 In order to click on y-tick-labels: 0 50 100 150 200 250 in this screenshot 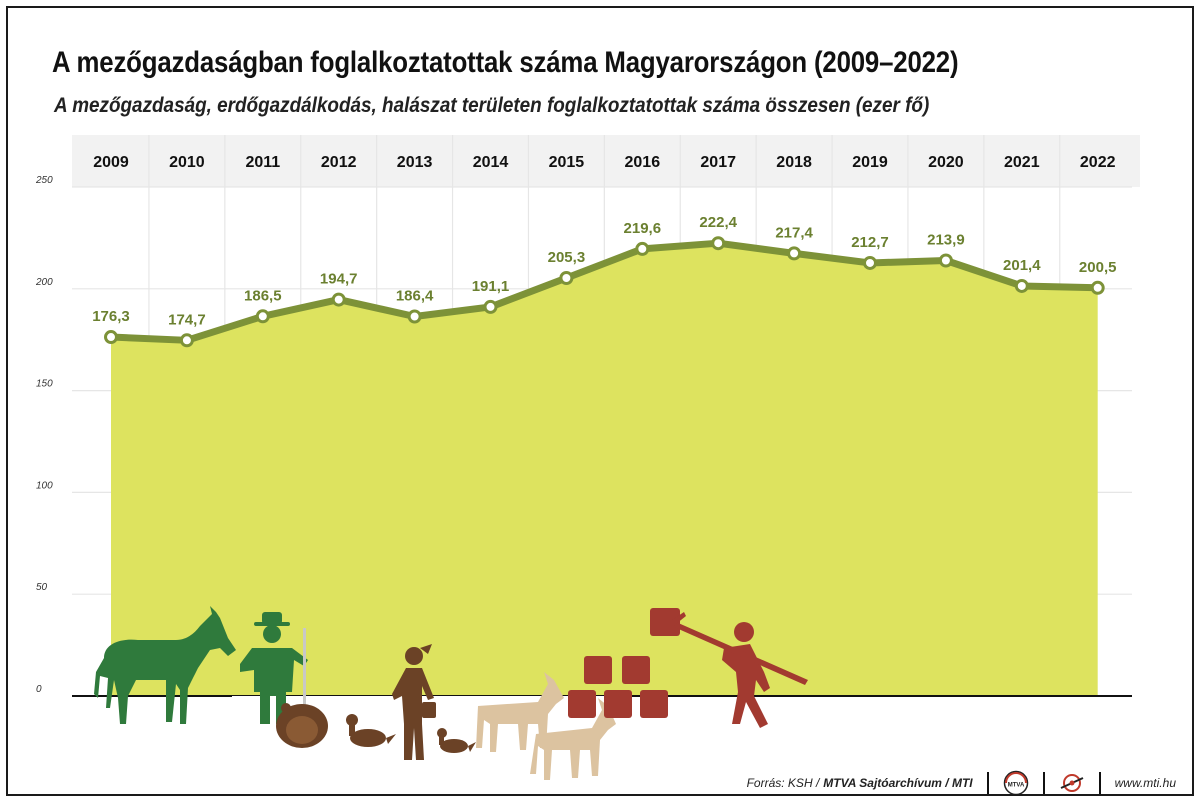, I will do `click(44, 435)`.